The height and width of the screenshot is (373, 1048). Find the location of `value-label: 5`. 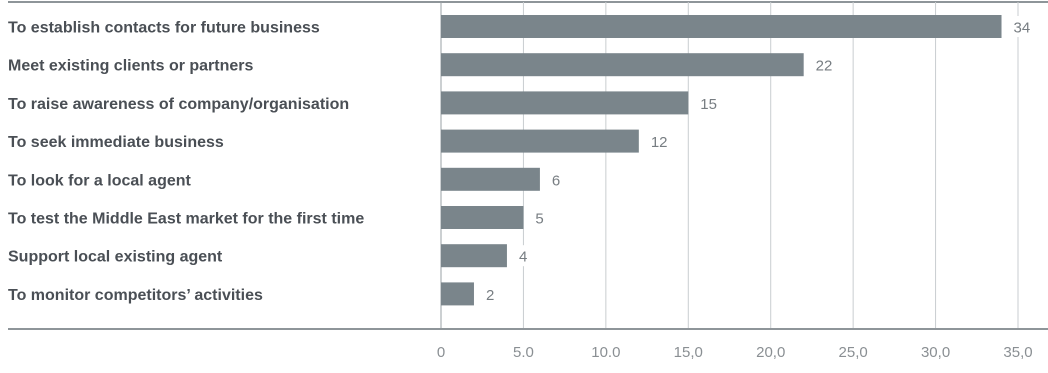

value-label: 5 is located at coordinates (539, 219).